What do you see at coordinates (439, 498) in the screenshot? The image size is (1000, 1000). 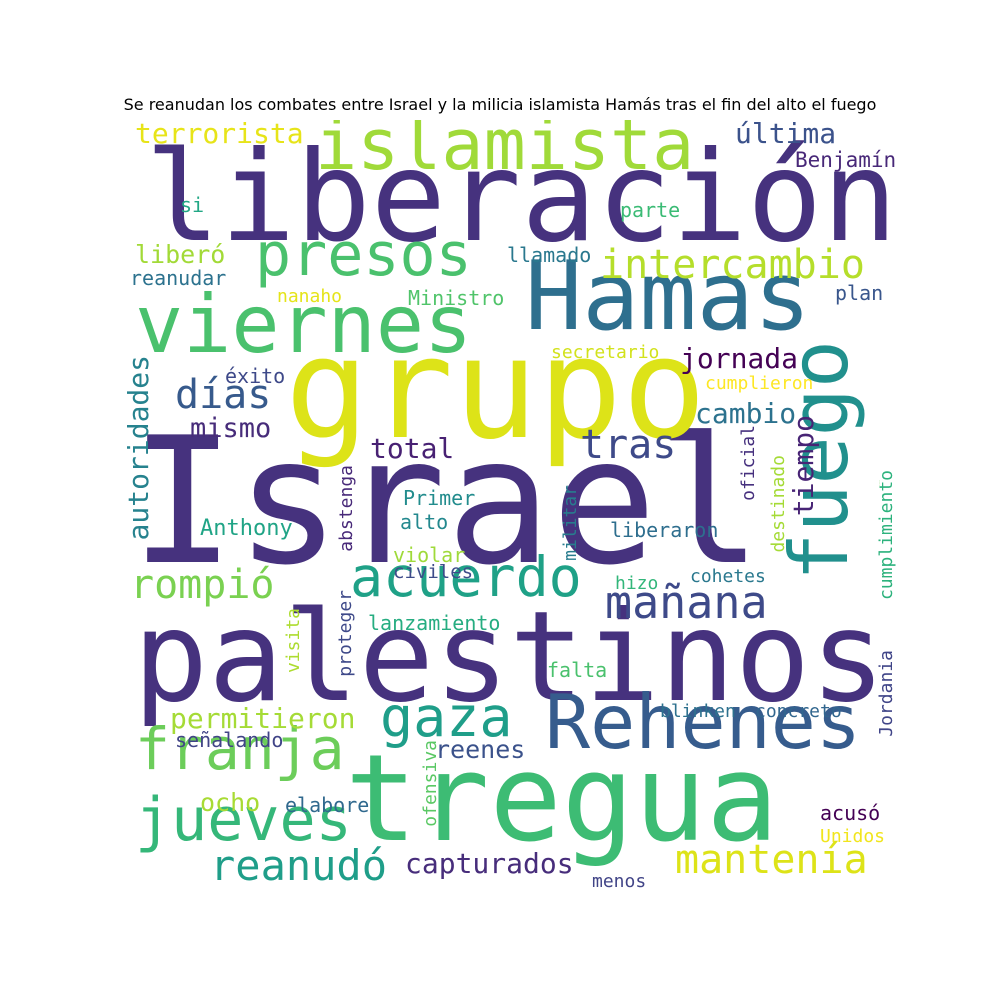 I see `word-53: Primer` at bounding box center [439, 498].